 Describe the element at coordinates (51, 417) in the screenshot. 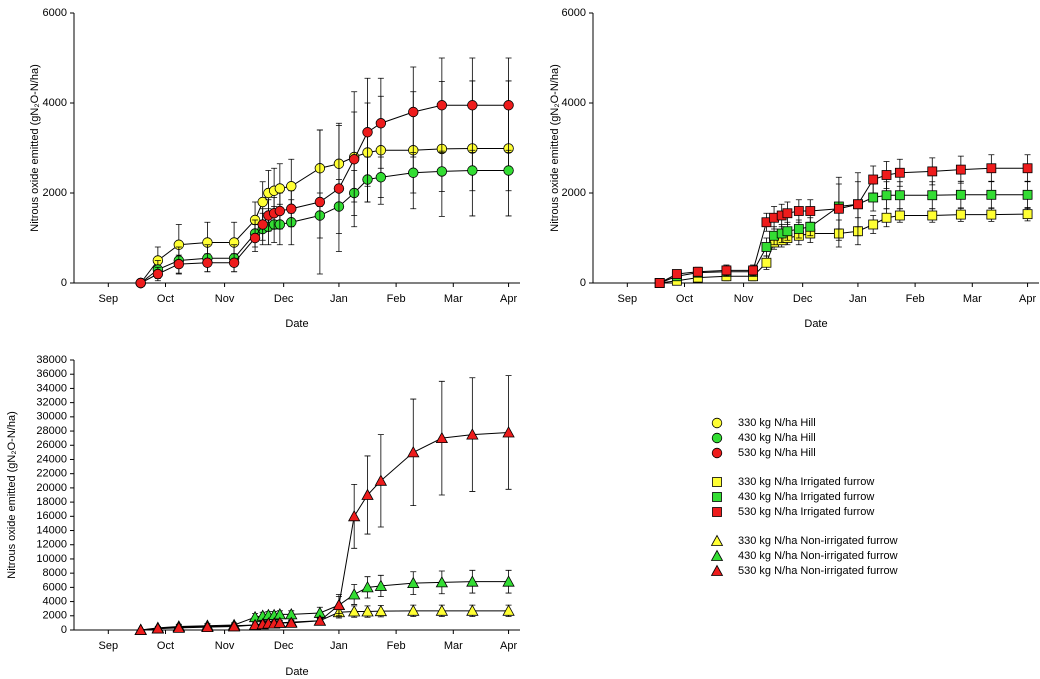

I see `y-tick-label: 30000` at that location.